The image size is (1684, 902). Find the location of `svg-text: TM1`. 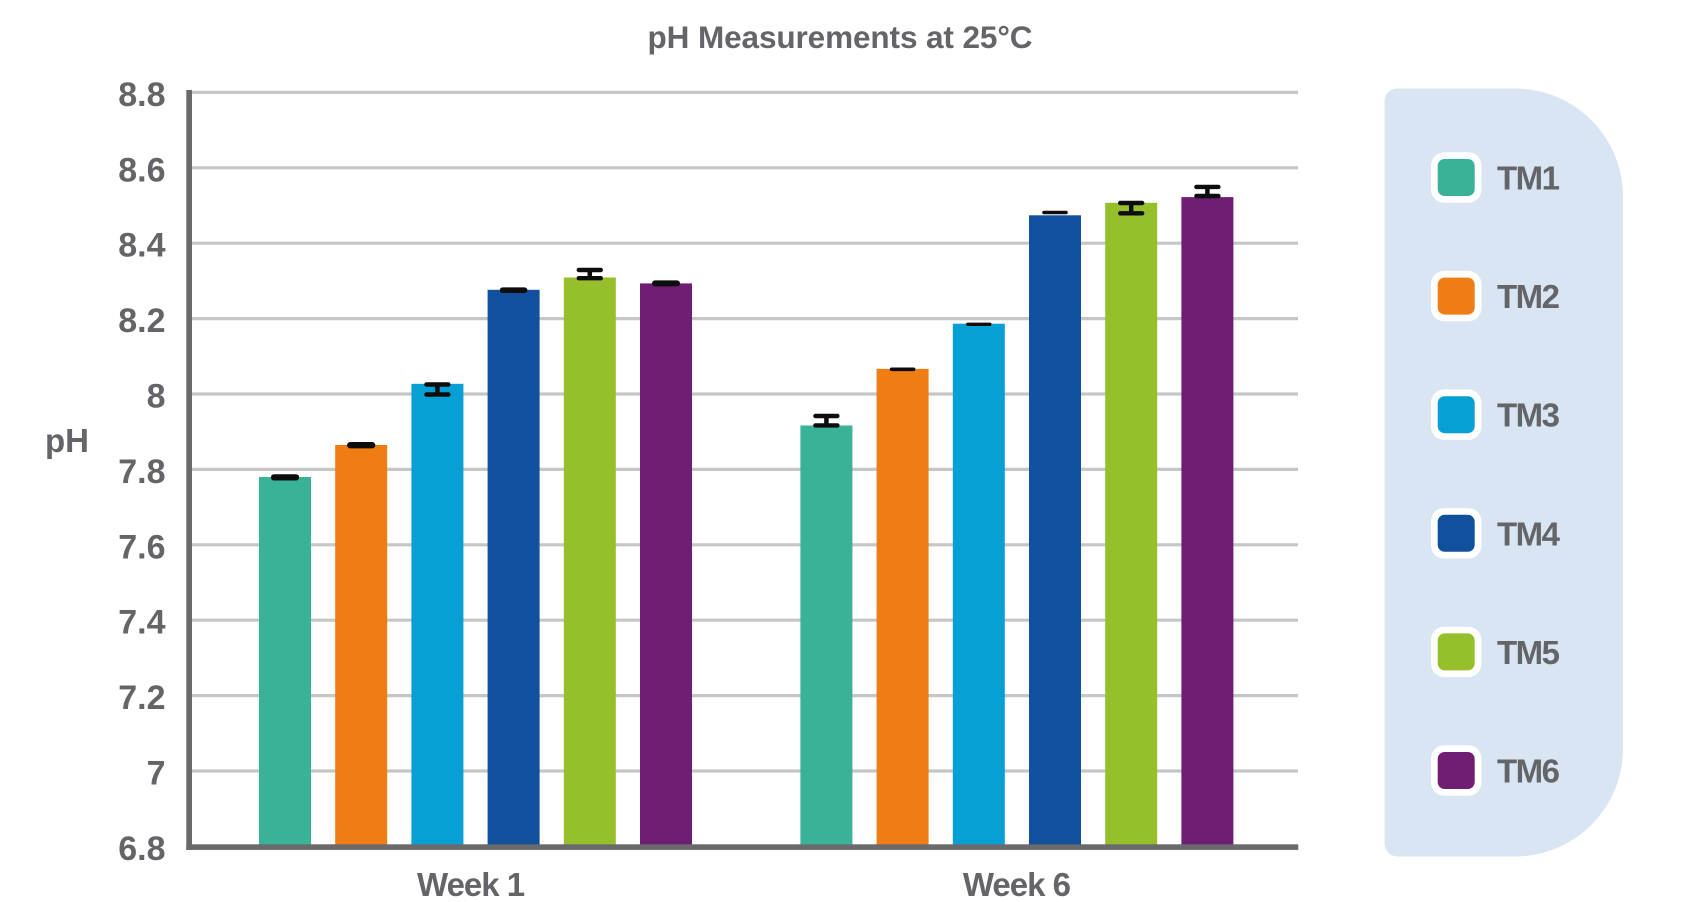

svg-text: TM1 is located at coordinates (1528, 178).